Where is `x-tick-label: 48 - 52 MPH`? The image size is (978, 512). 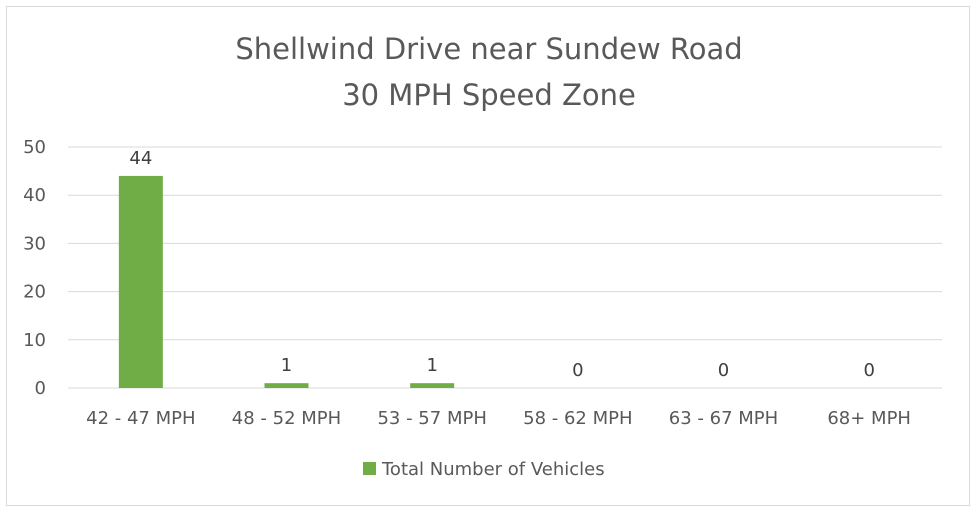 x-tick-label: 48 - 52 MPH is located at coordinates (286, 418).